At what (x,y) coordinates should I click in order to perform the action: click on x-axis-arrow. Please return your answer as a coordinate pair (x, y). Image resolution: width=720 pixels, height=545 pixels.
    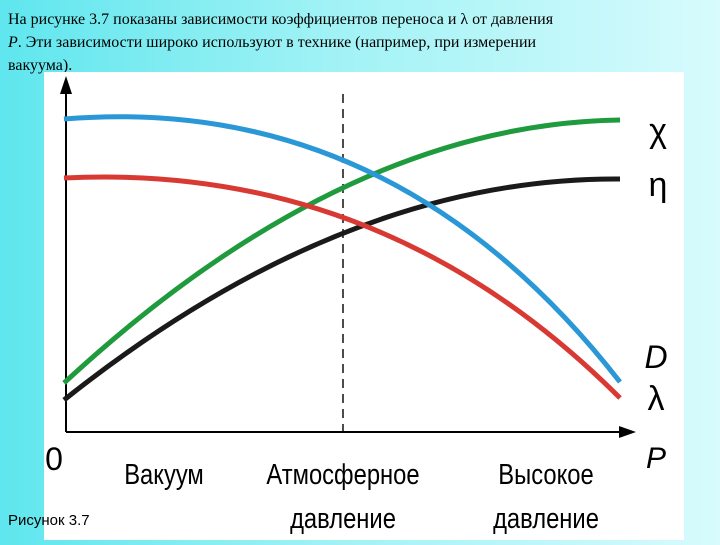
    Looking at the image, I should click on (627, 432).